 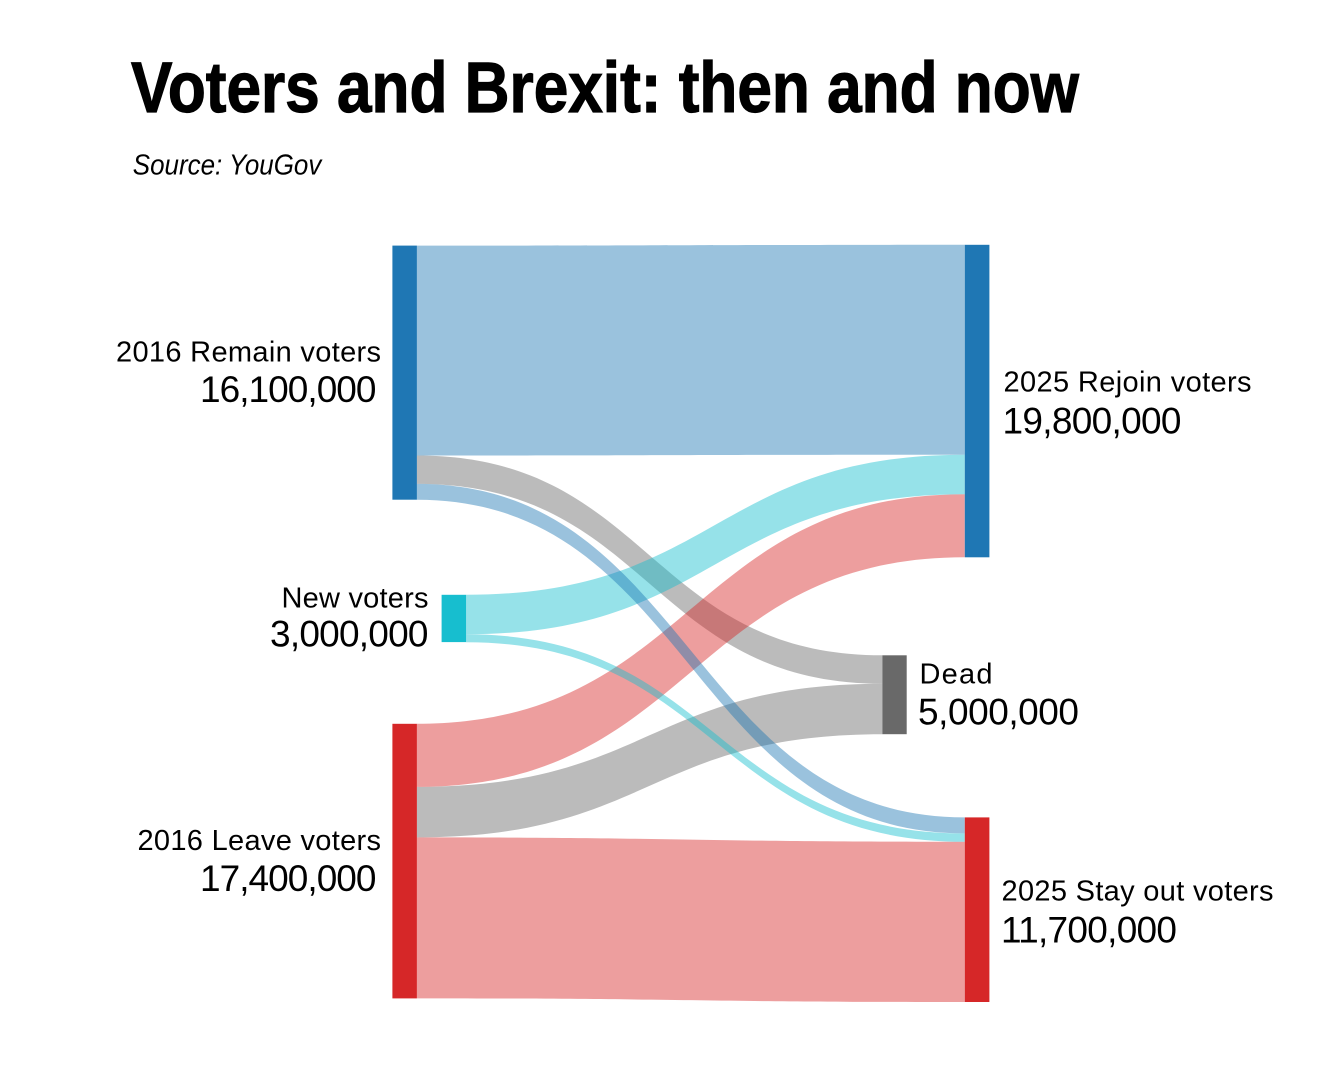 I want to click on svg-text: New voters, so click(x=355, y=598).